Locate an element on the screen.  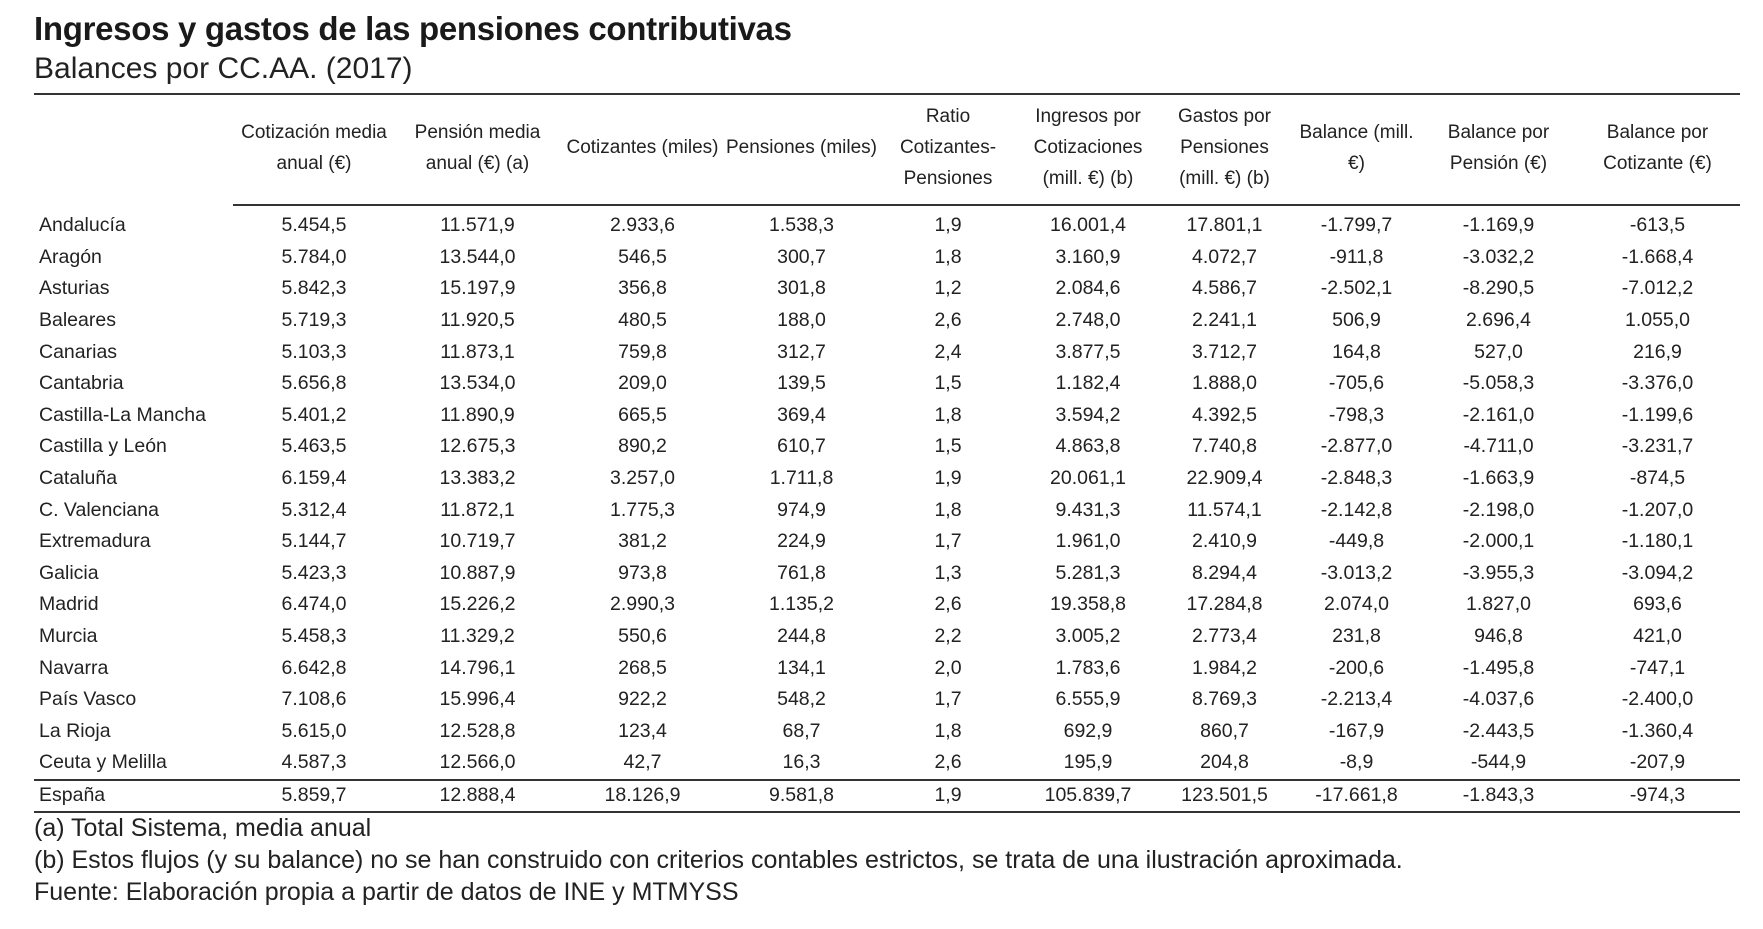
table-cell: 7.740,8 is located at coordinates (1224, 446).